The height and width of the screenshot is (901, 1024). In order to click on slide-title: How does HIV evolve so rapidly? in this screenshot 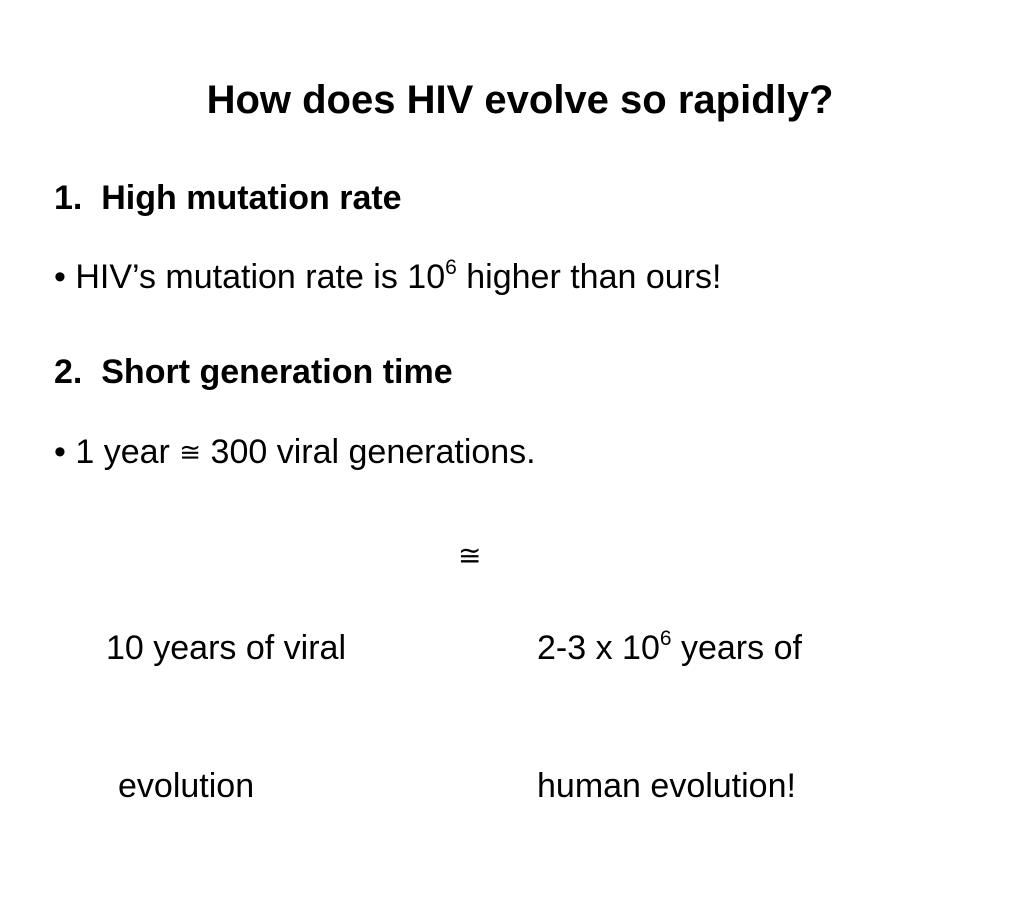, I will do `click(520, 100)`.